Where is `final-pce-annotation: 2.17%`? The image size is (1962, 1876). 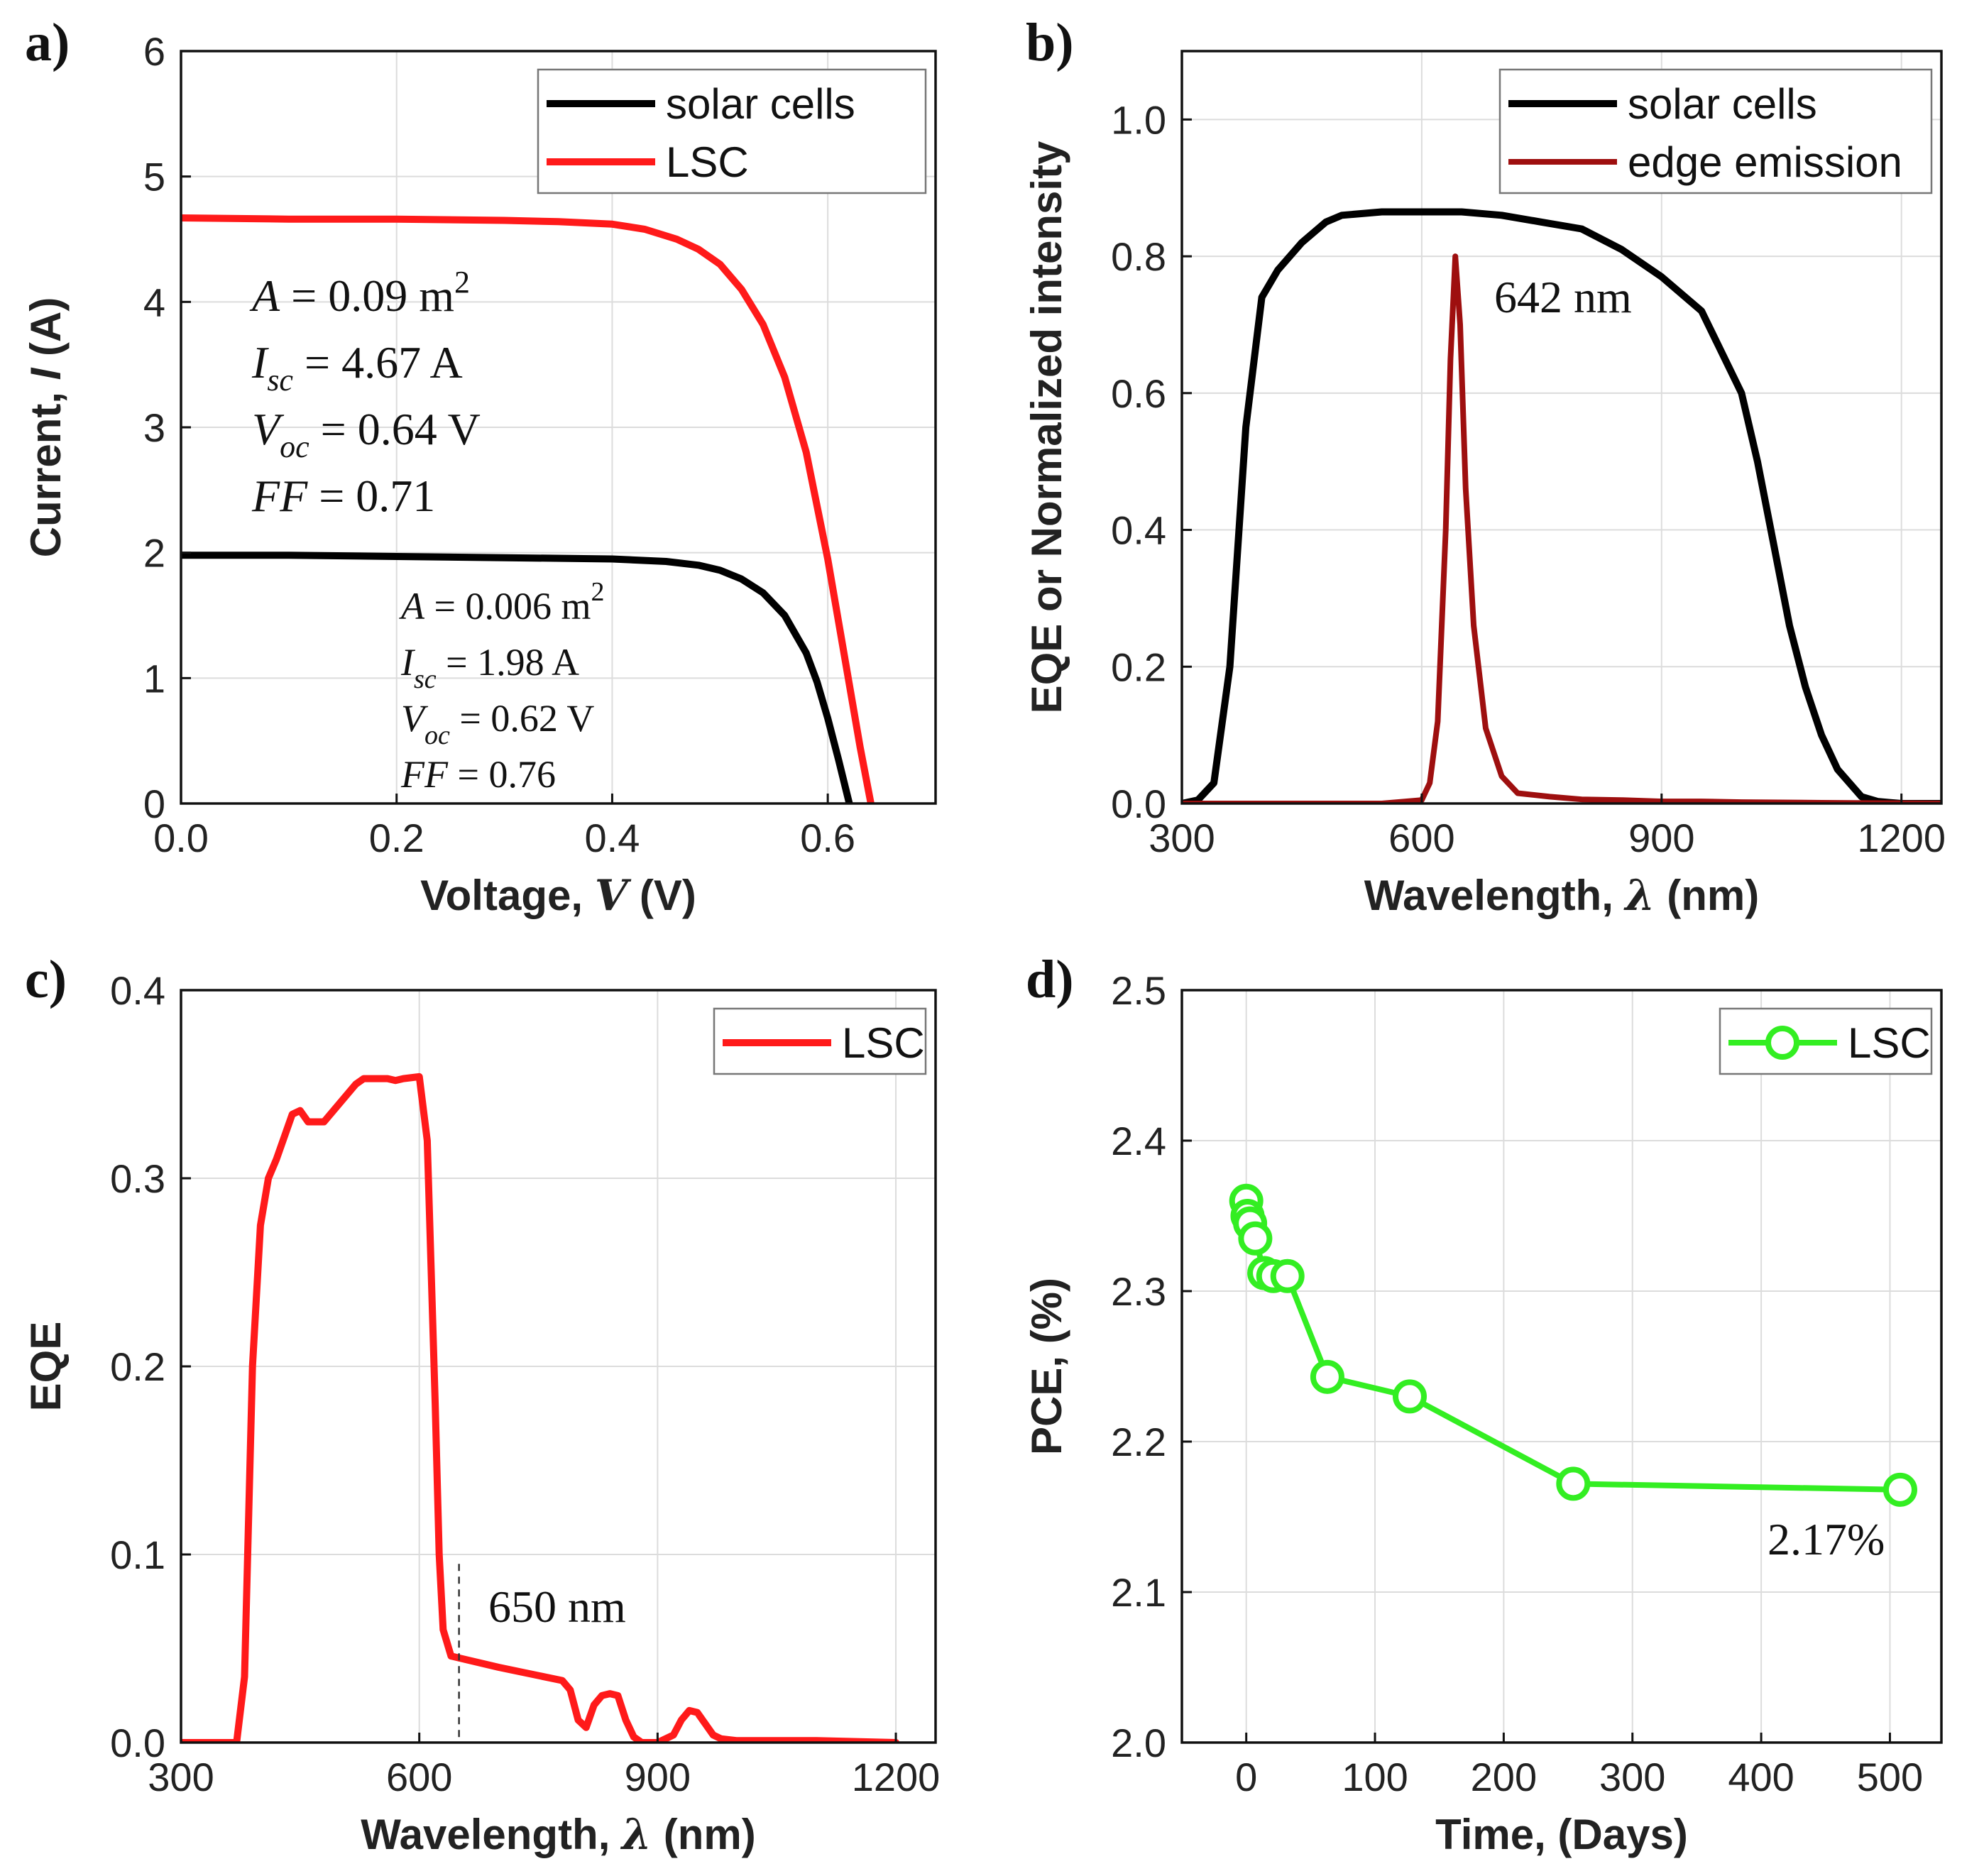 final-pce-annotation: 2.17% is located at coordinates (1826, 1539).